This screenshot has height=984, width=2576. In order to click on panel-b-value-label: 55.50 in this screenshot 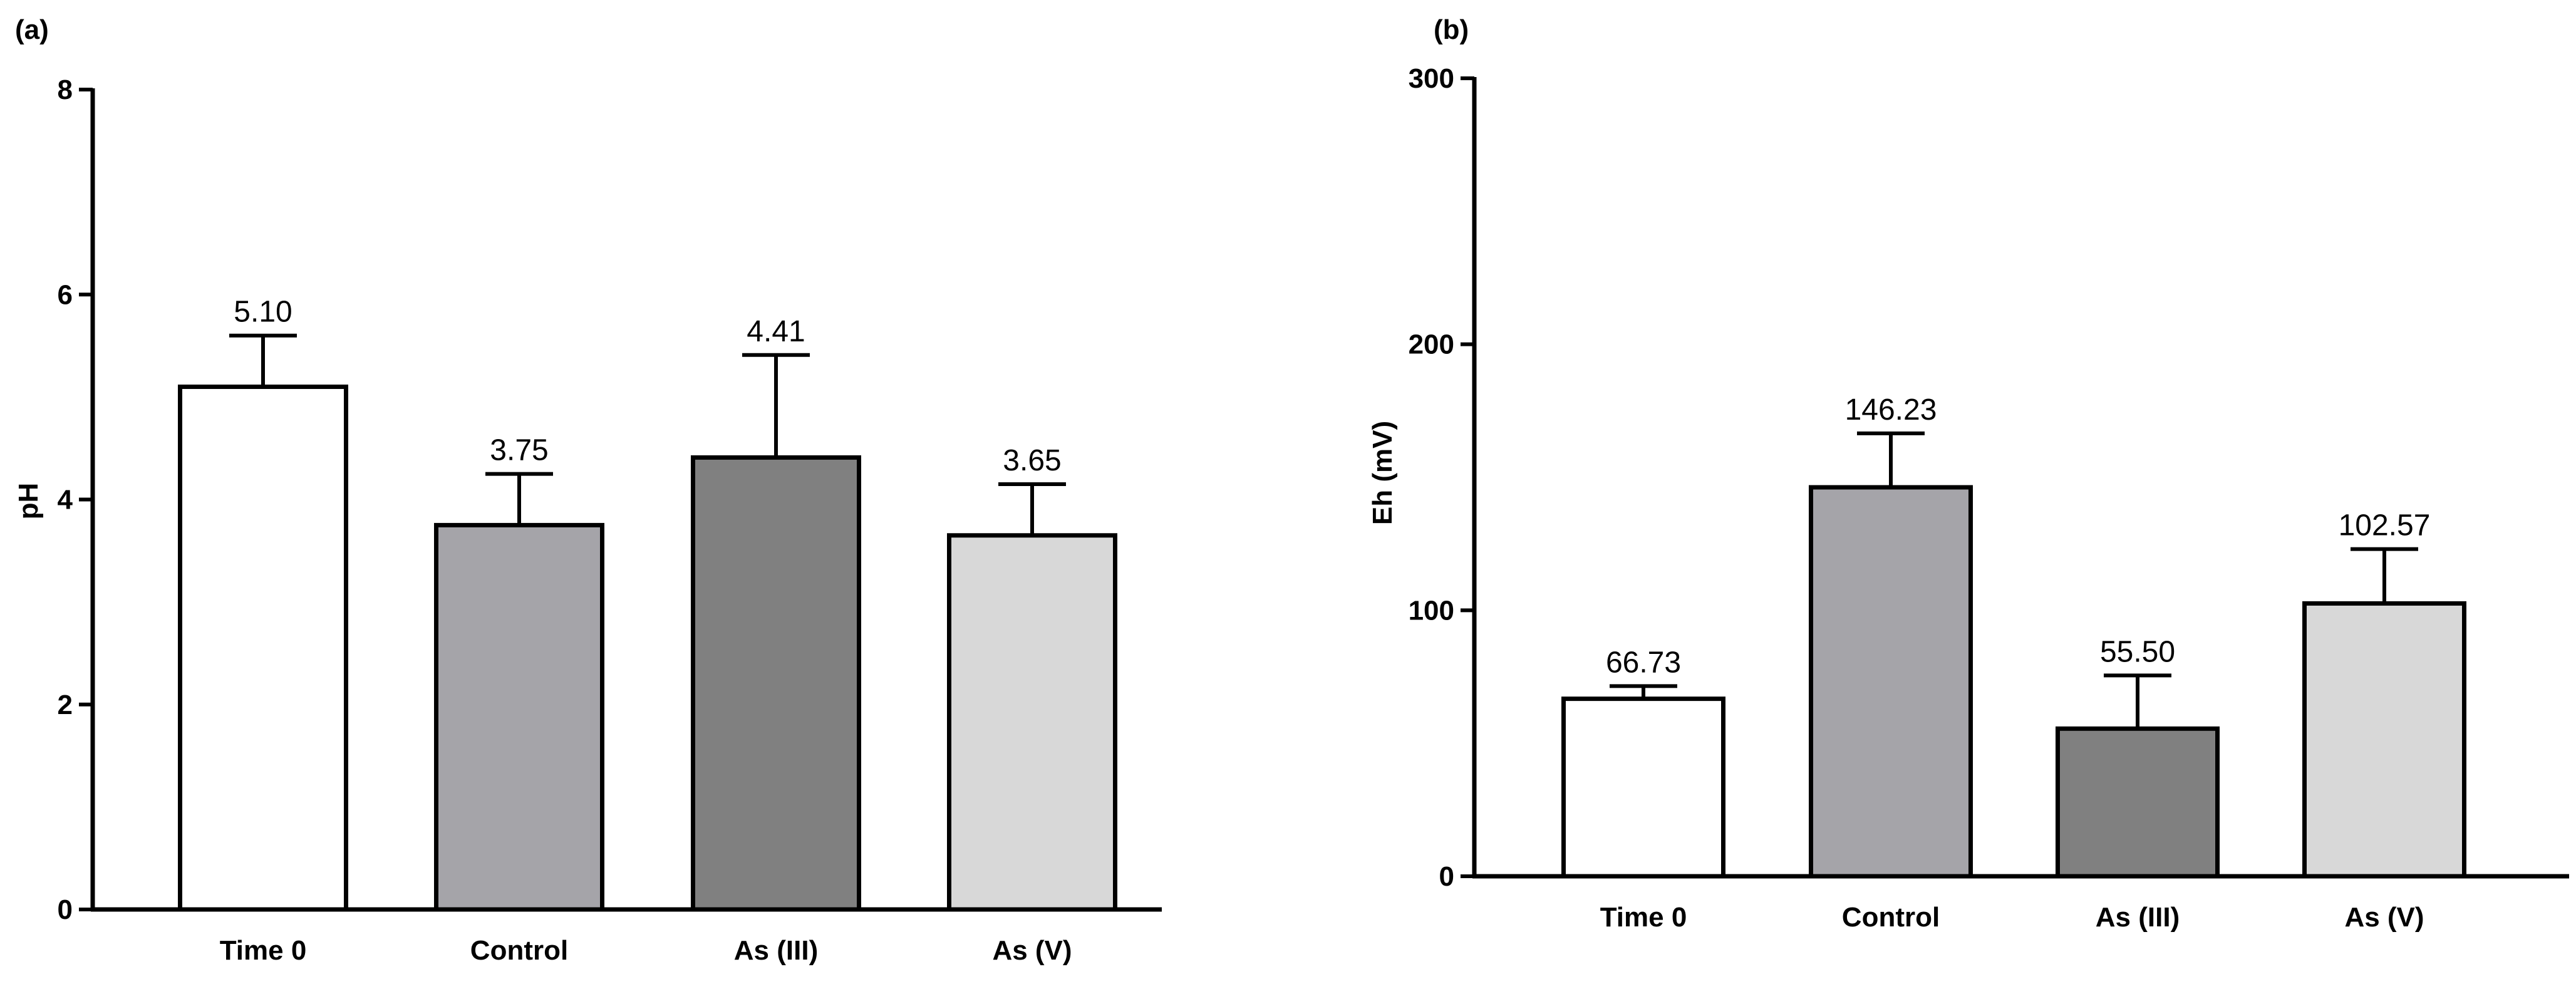, I will do `click(2137, 651)`.